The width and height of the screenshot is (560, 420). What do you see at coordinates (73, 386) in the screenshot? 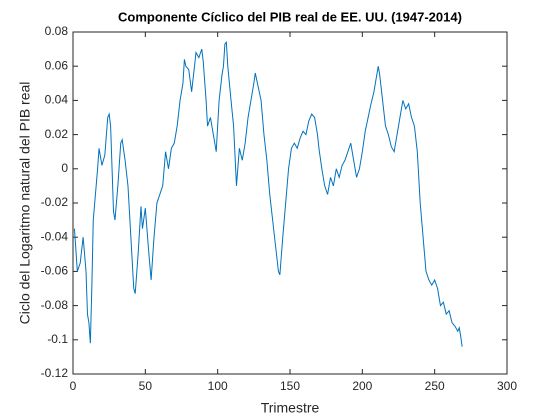
I see `x-tick-label: 0` at bounding box center [73, 386].